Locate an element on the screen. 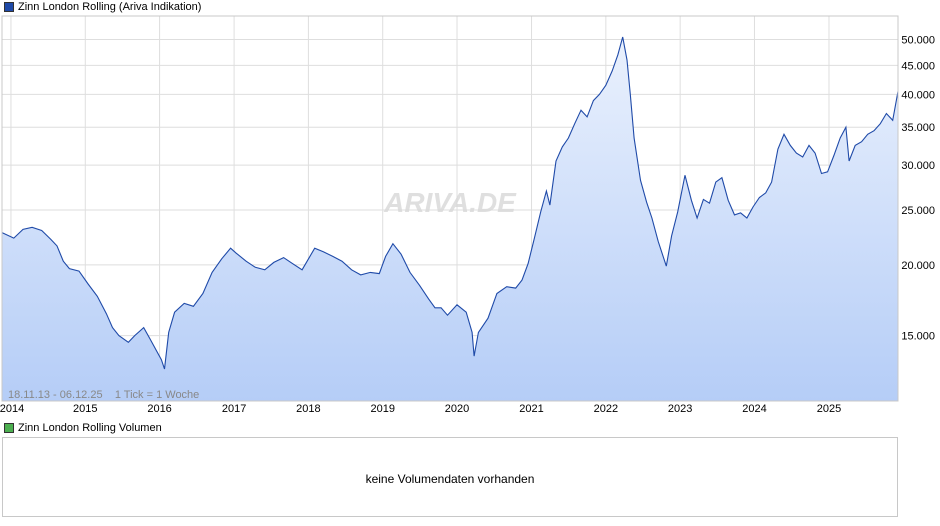 The image size is (940, 526). x-tick-label: 2014 is located at coordinates (12, 409).